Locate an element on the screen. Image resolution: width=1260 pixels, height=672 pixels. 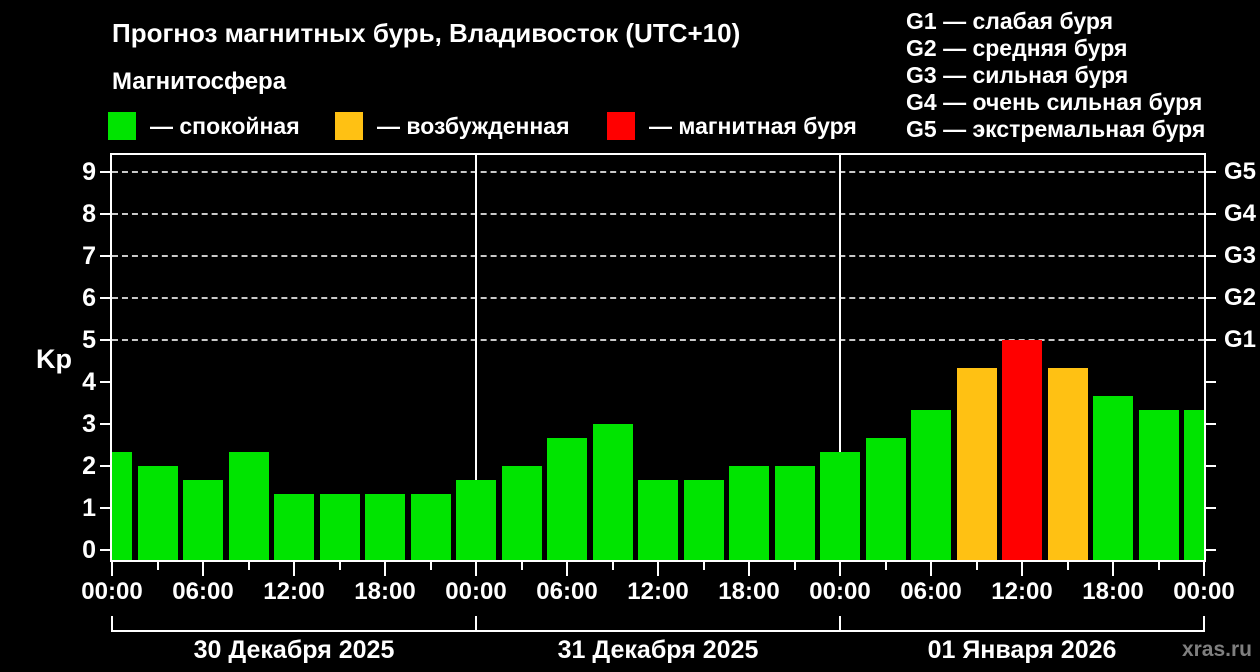
y-axis-title: Kp is located at coordinates (54, 359).